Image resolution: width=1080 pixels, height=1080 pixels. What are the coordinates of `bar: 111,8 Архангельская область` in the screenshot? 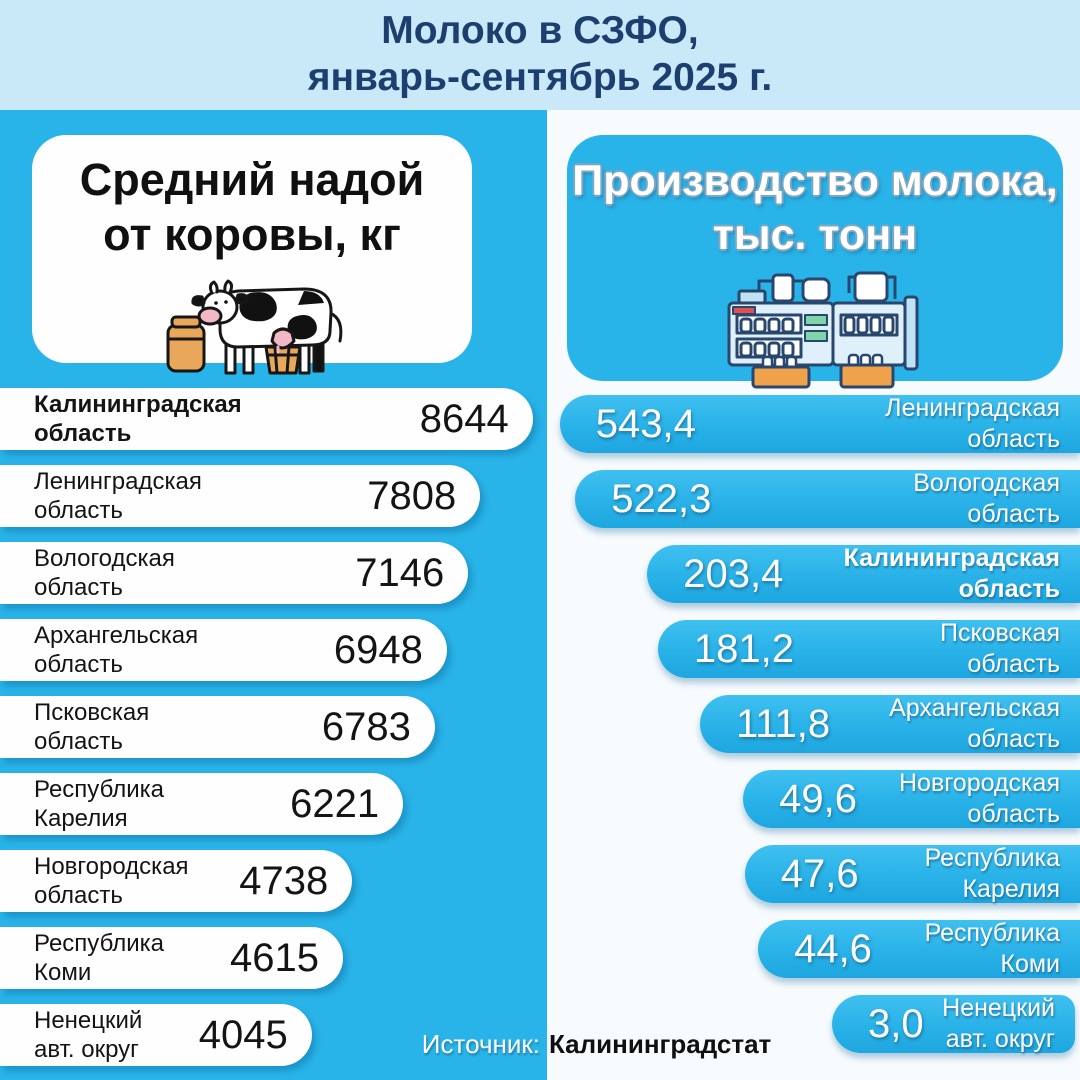 It's located at (889, 723).